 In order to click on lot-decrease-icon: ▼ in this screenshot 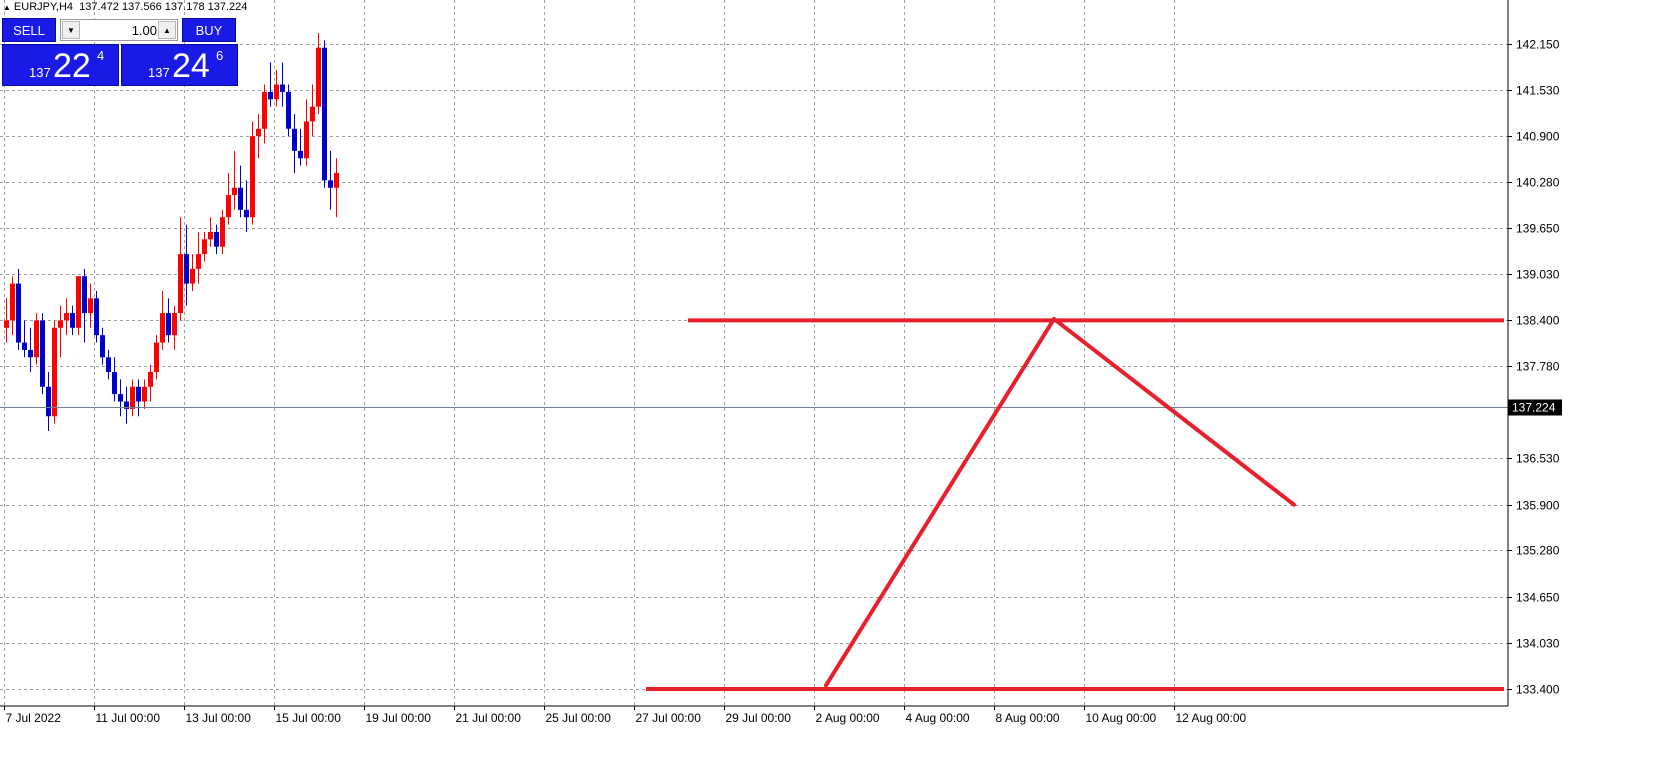, I will do `click(71, 30)`.